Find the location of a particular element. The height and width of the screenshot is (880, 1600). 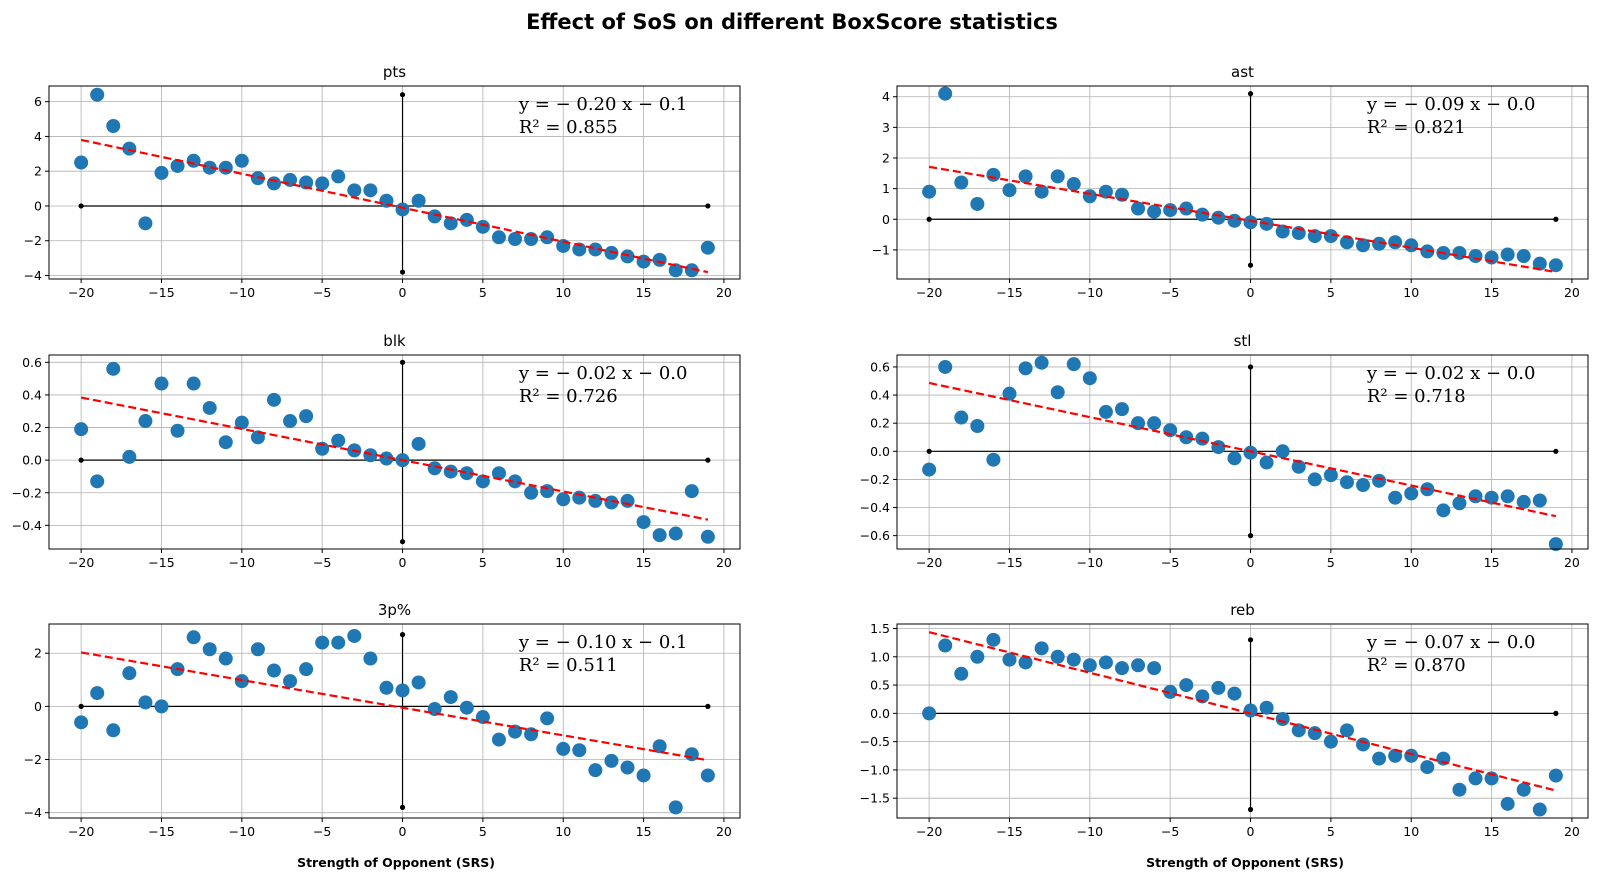

fit-equation: y = − 0.10 x − 0.1 is located at coordinates (603, 642).